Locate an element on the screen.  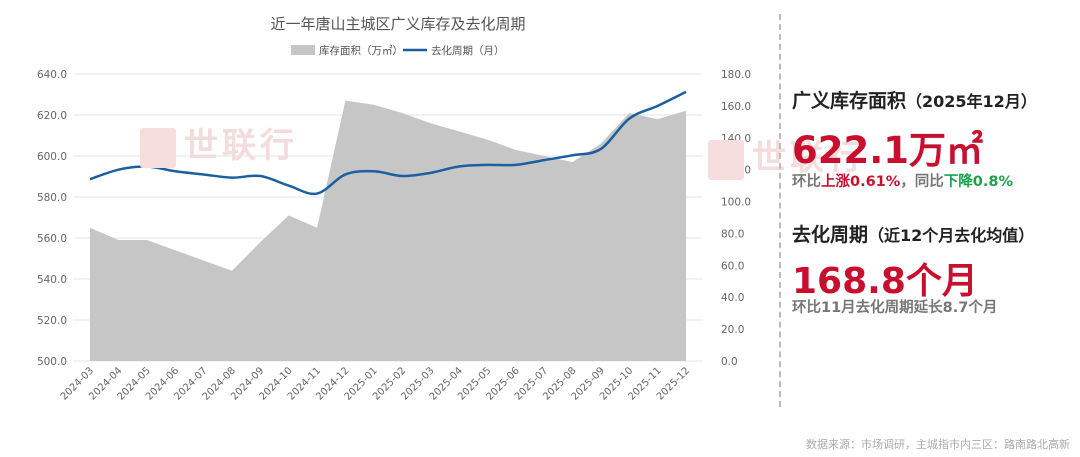
line-layer is located at coordinates (388, 143).